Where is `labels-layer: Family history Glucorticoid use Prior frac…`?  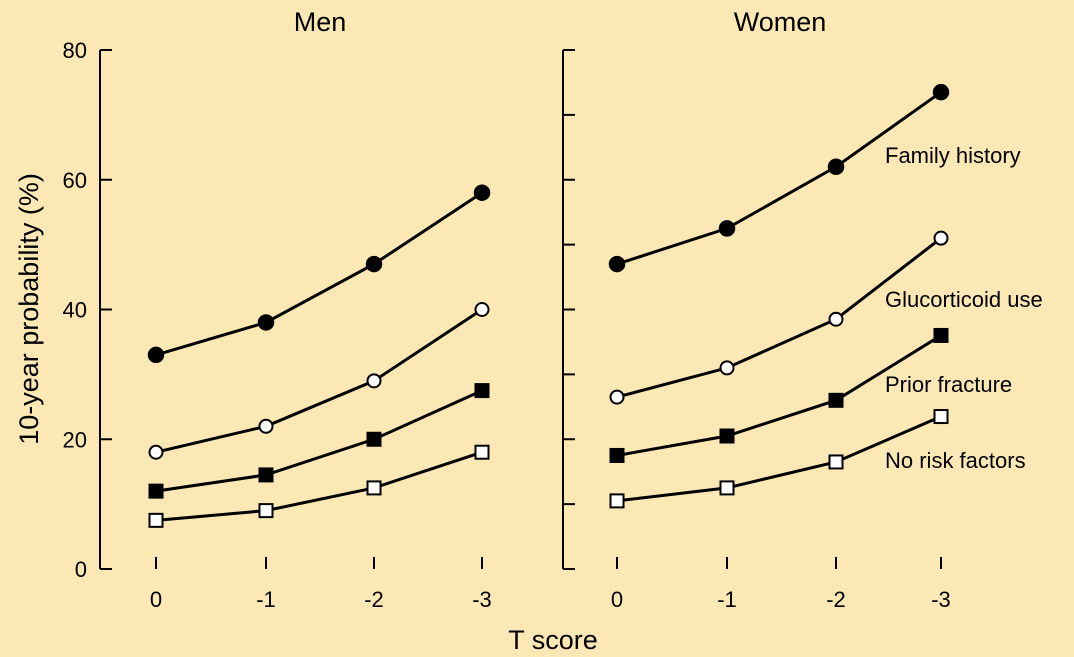 labels-layer: Family history Glucorticoid use Prior frac… is located at coordinates (964, 308).